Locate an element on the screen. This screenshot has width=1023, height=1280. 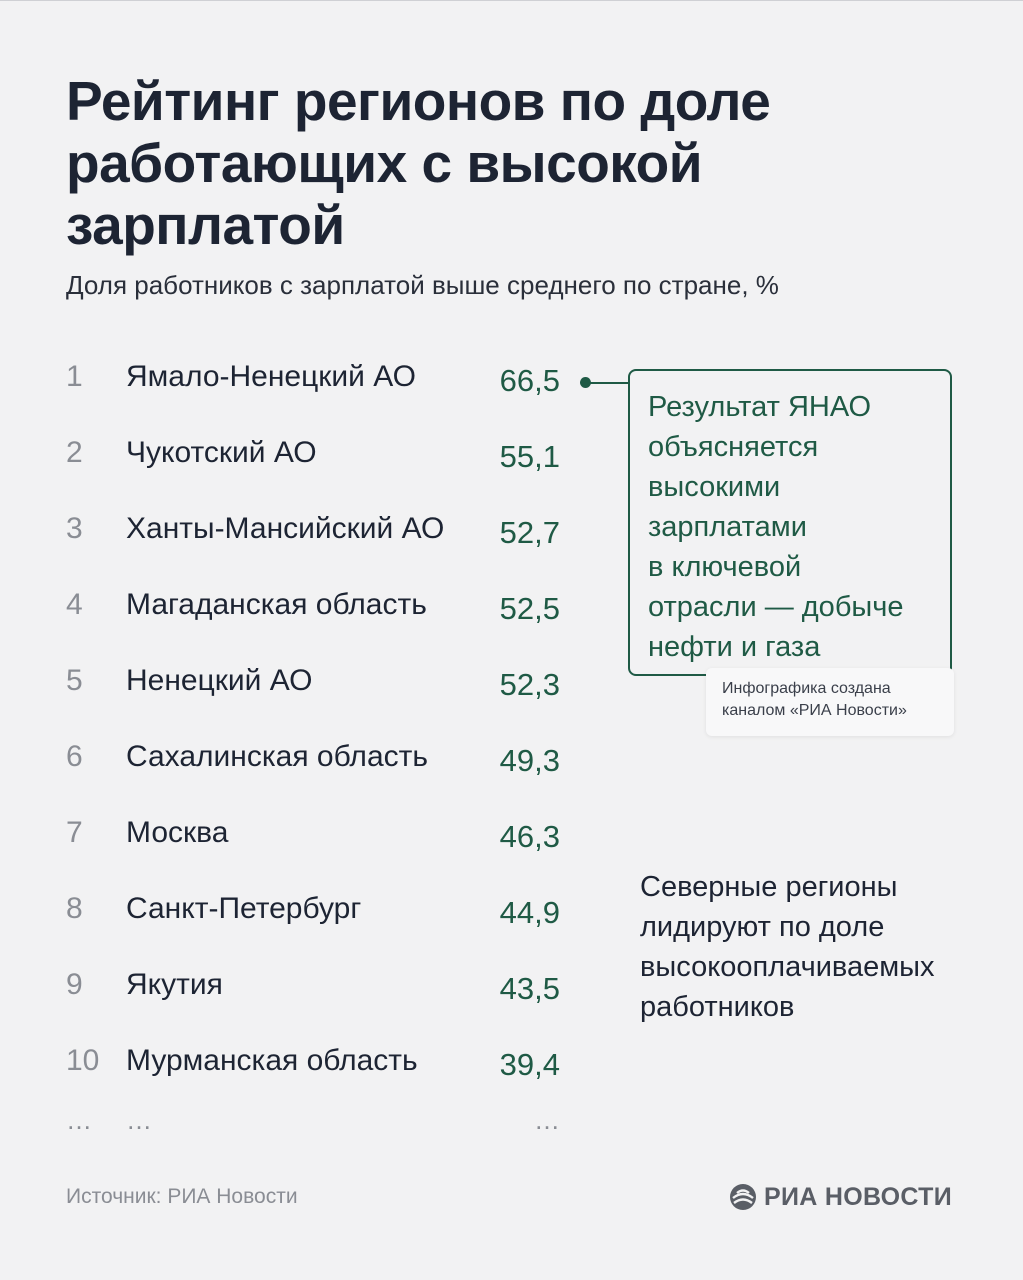
row-region: Москва is located at coordinates (177, 832).